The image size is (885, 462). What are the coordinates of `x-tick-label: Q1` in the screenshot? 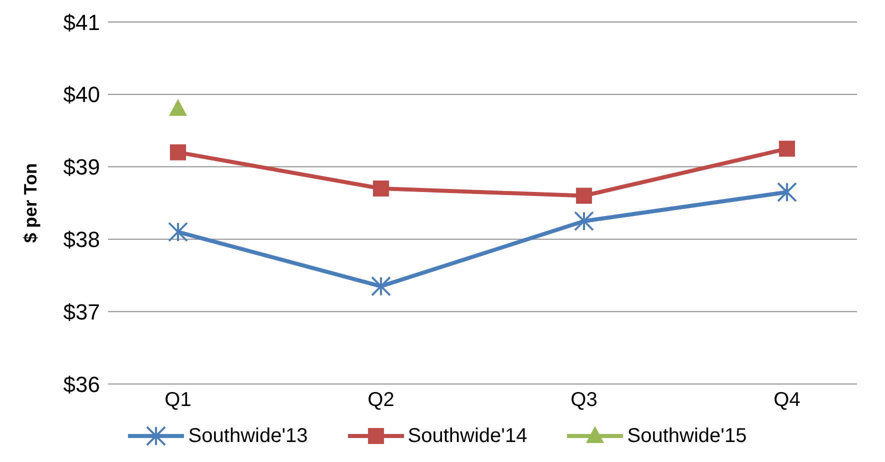 It's located at (178, 400).